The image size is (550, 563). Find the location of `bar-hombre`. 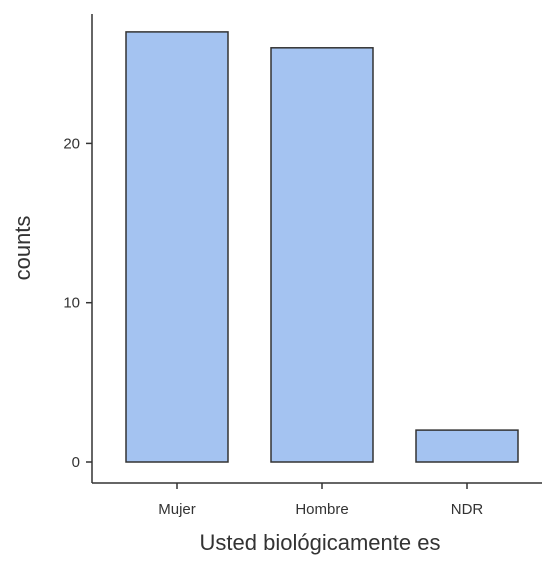

bar-hombre is located at coordinates (322, 255).